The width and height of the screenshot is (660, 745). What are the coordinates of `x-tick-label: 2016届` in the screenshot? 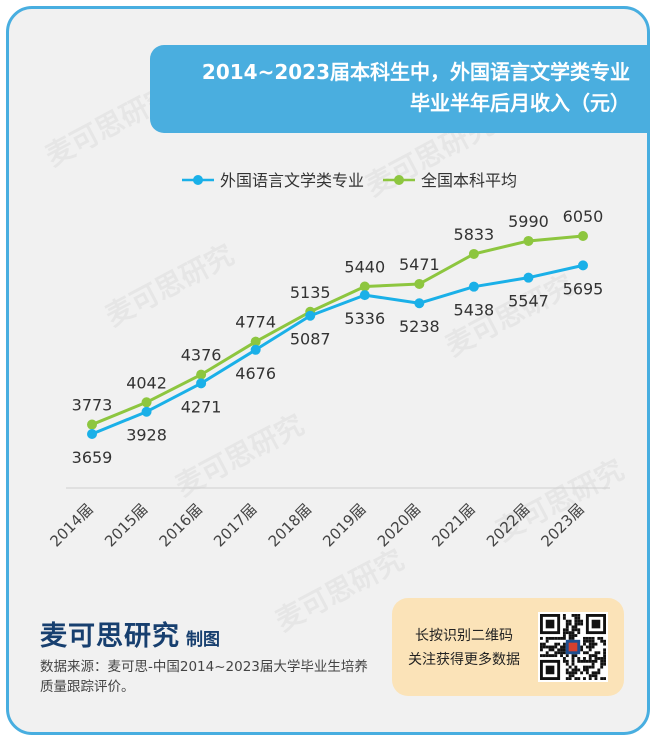 It's located at (181, 525).